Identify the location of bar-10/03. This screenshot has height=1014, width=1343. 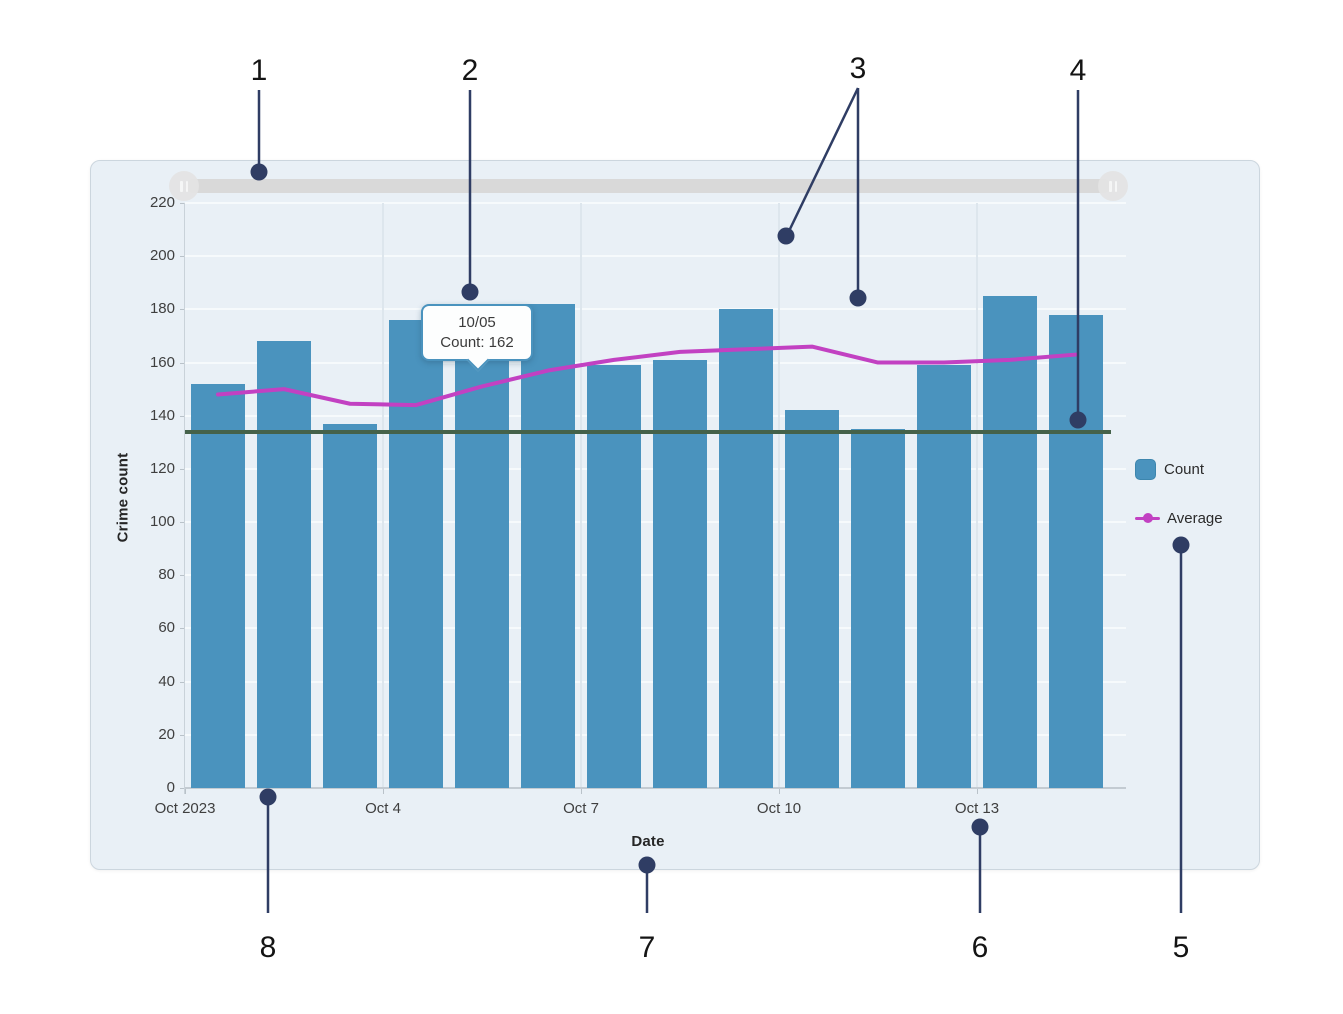
(350, 605).